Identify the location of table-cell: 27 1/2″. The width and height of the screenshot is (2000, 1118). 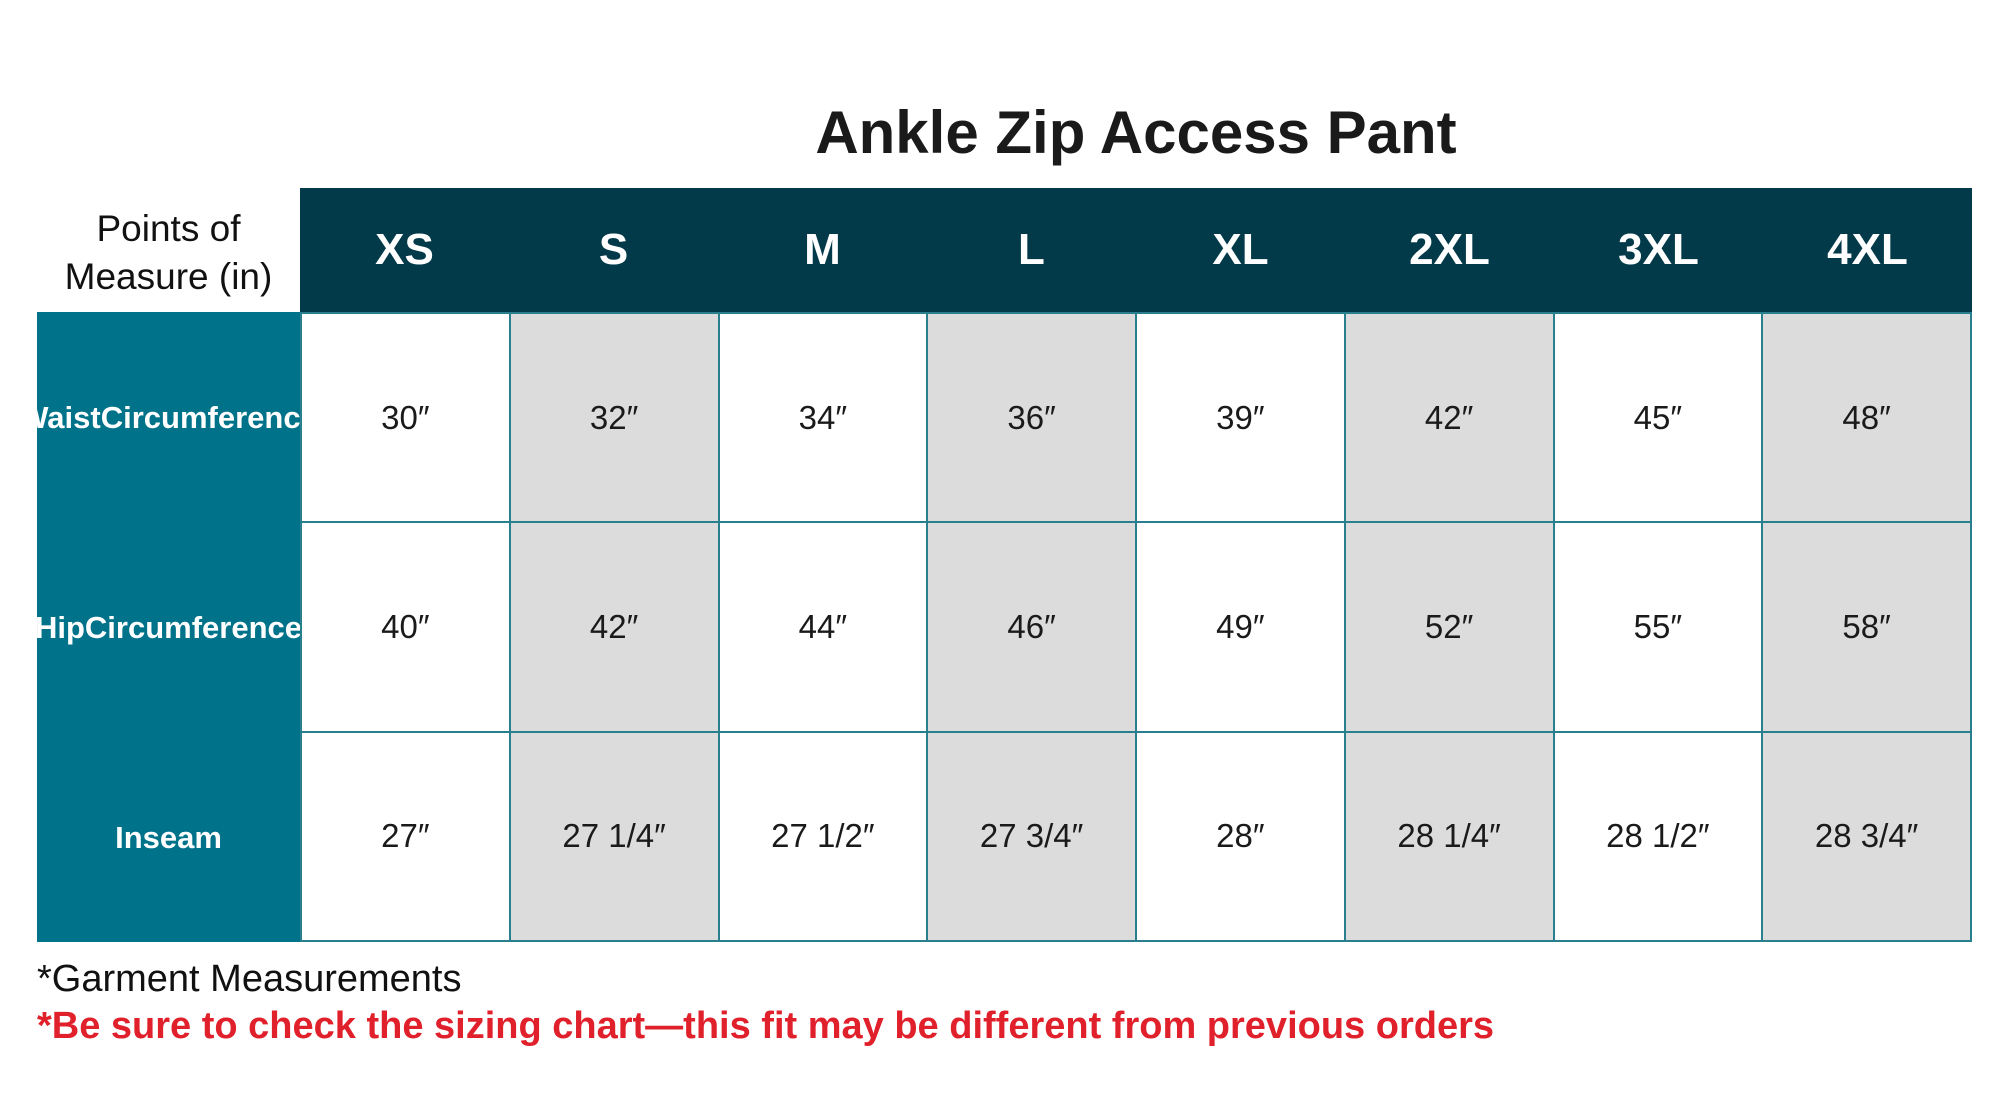
(822, 835).